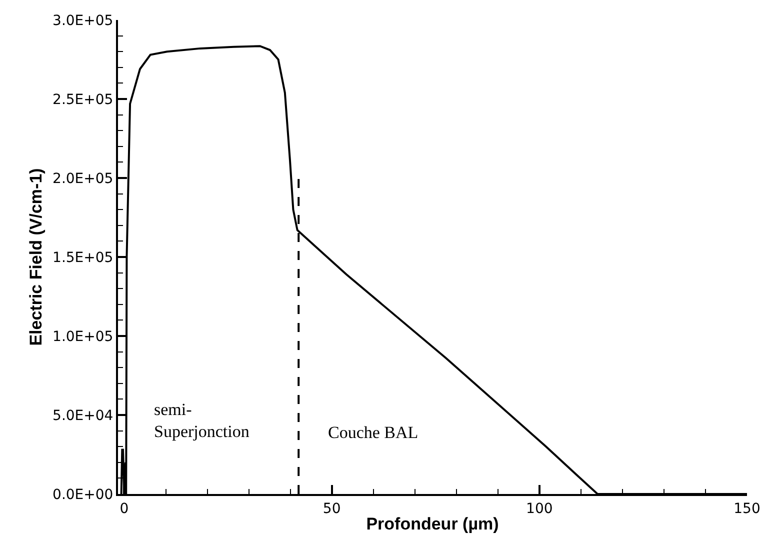 The image size is (761, 538). I want to click on annotation: Couche BAL, so click(373, 432).